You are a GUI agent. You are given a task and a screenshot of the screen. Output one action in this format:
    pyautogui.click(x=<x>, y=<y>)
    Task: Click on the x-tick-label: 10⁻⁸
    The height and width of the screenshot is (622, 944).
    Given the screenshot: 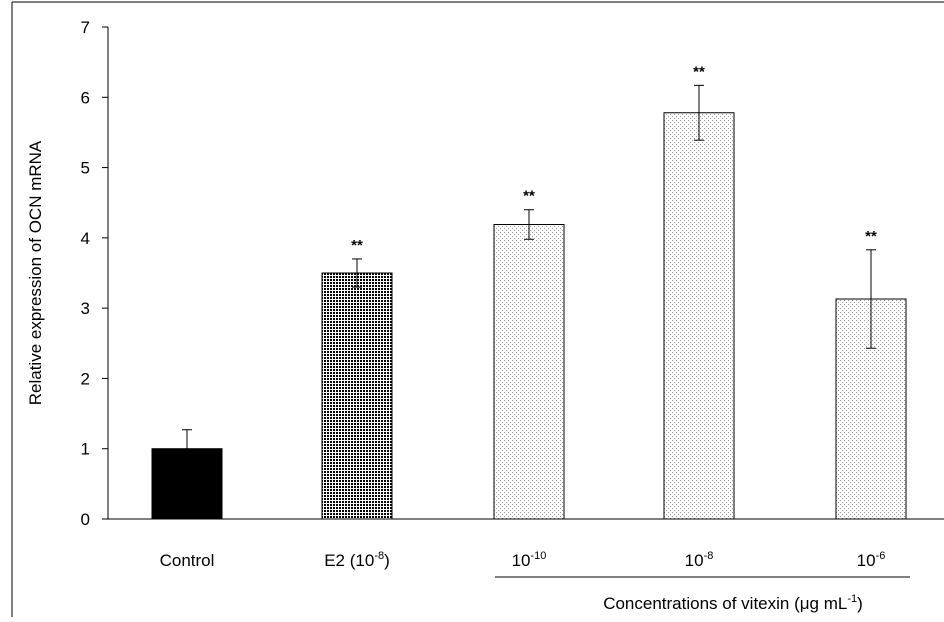 What is the action you would take?
    pyautogui.click(x=699, y=560)
    